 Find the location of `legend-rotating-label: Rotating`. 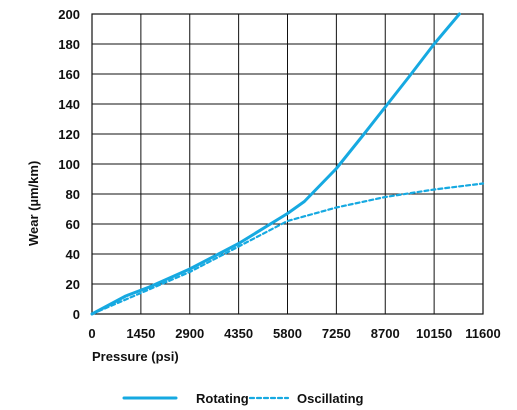

legend-rotating-label: Rotating is located at coordinates (222, 398).